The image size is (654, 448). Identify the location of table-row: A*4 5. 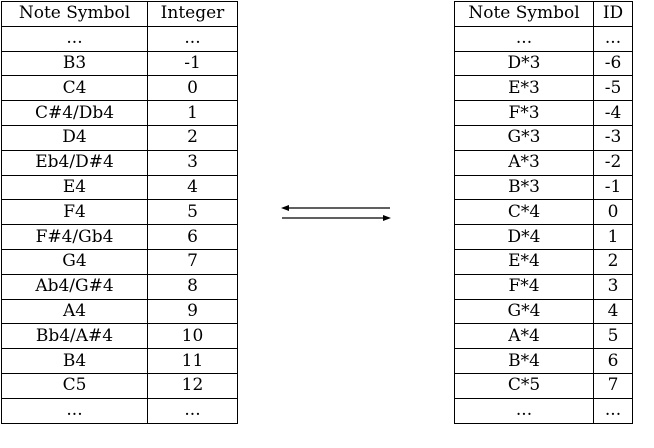
(543, 336).